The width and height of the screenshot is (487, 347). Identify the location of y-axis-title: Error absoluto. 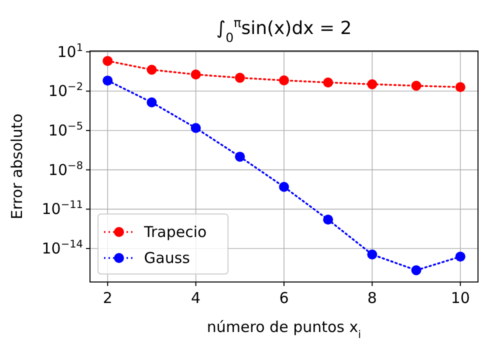
(17, 167).